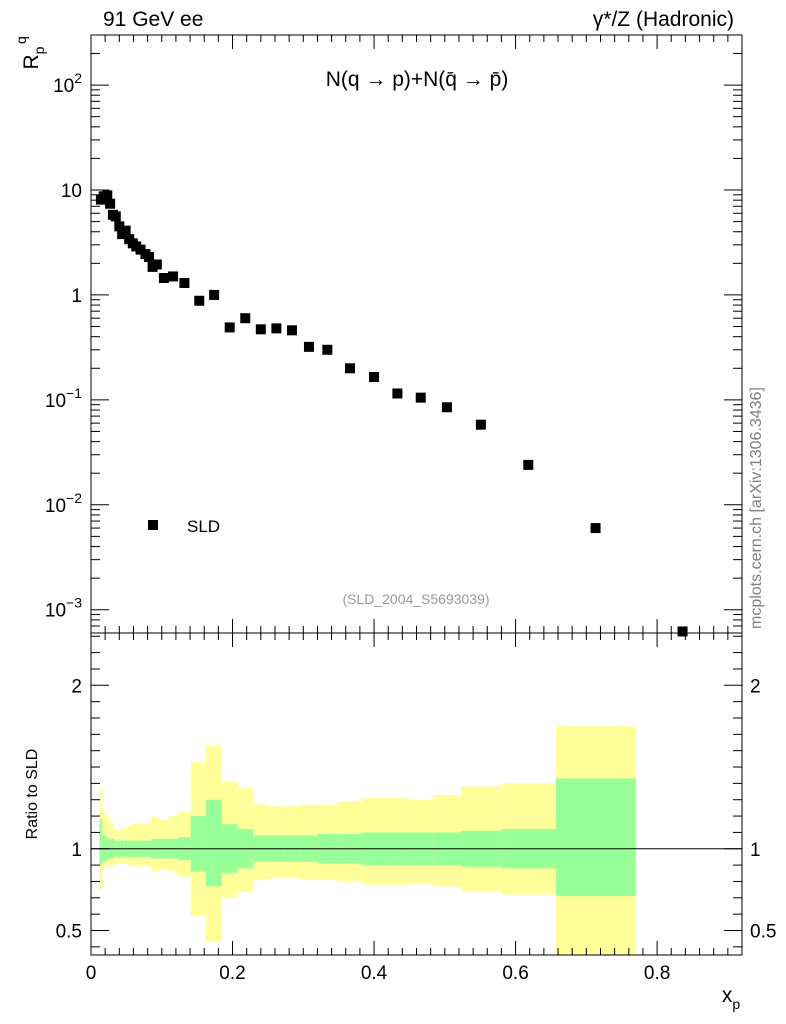 The width and height of the screenshot is (786, 1024). Describe the element at coordinates (755, 850) in the screenshot. I see `ratio-y-tick-label-right: 1` at that location.